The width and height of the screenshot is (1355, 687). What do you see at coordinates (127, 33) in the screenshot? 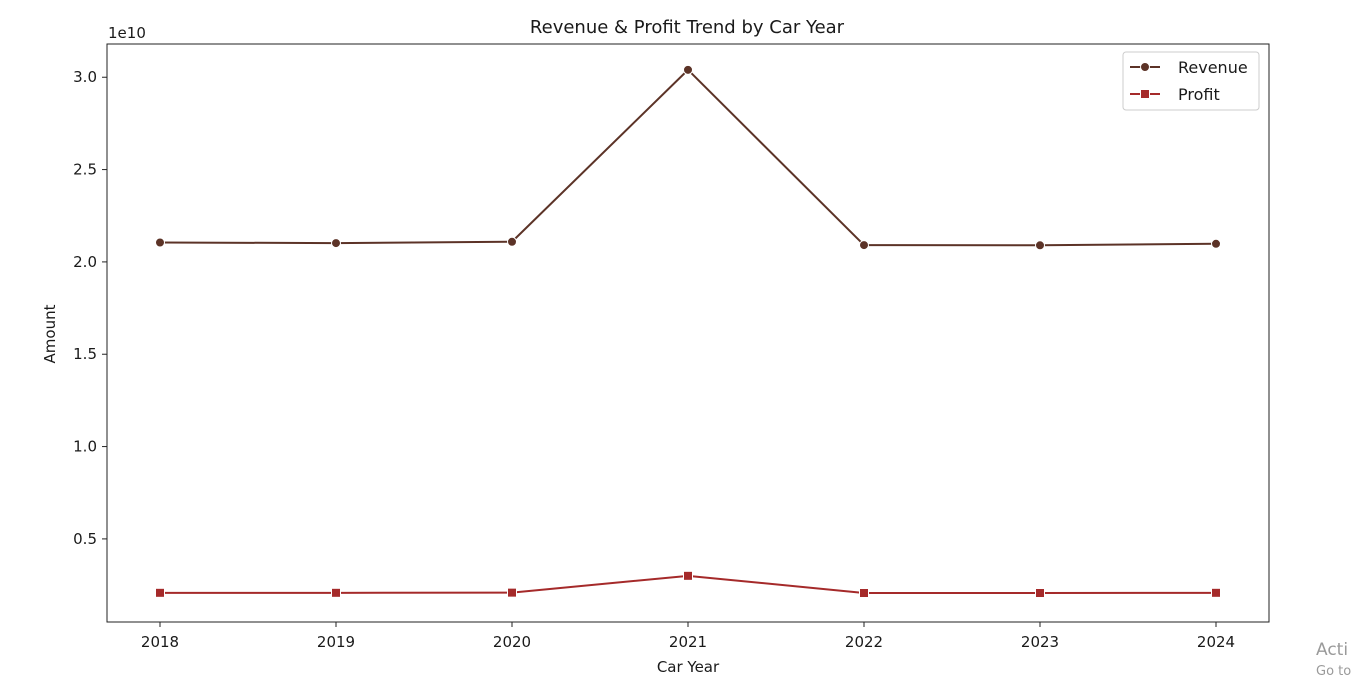
I see `y-offset-label: 1e10` at bounding box center [127, 33].